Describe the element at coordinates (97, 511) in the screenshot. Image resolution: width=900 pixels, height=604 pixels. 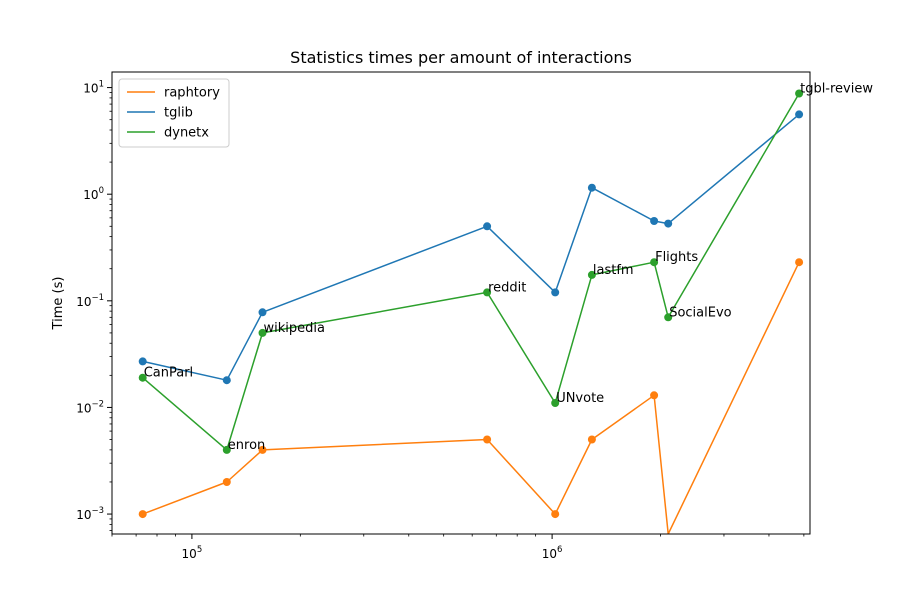
I see `tick-label-exponent: −3` at that location.